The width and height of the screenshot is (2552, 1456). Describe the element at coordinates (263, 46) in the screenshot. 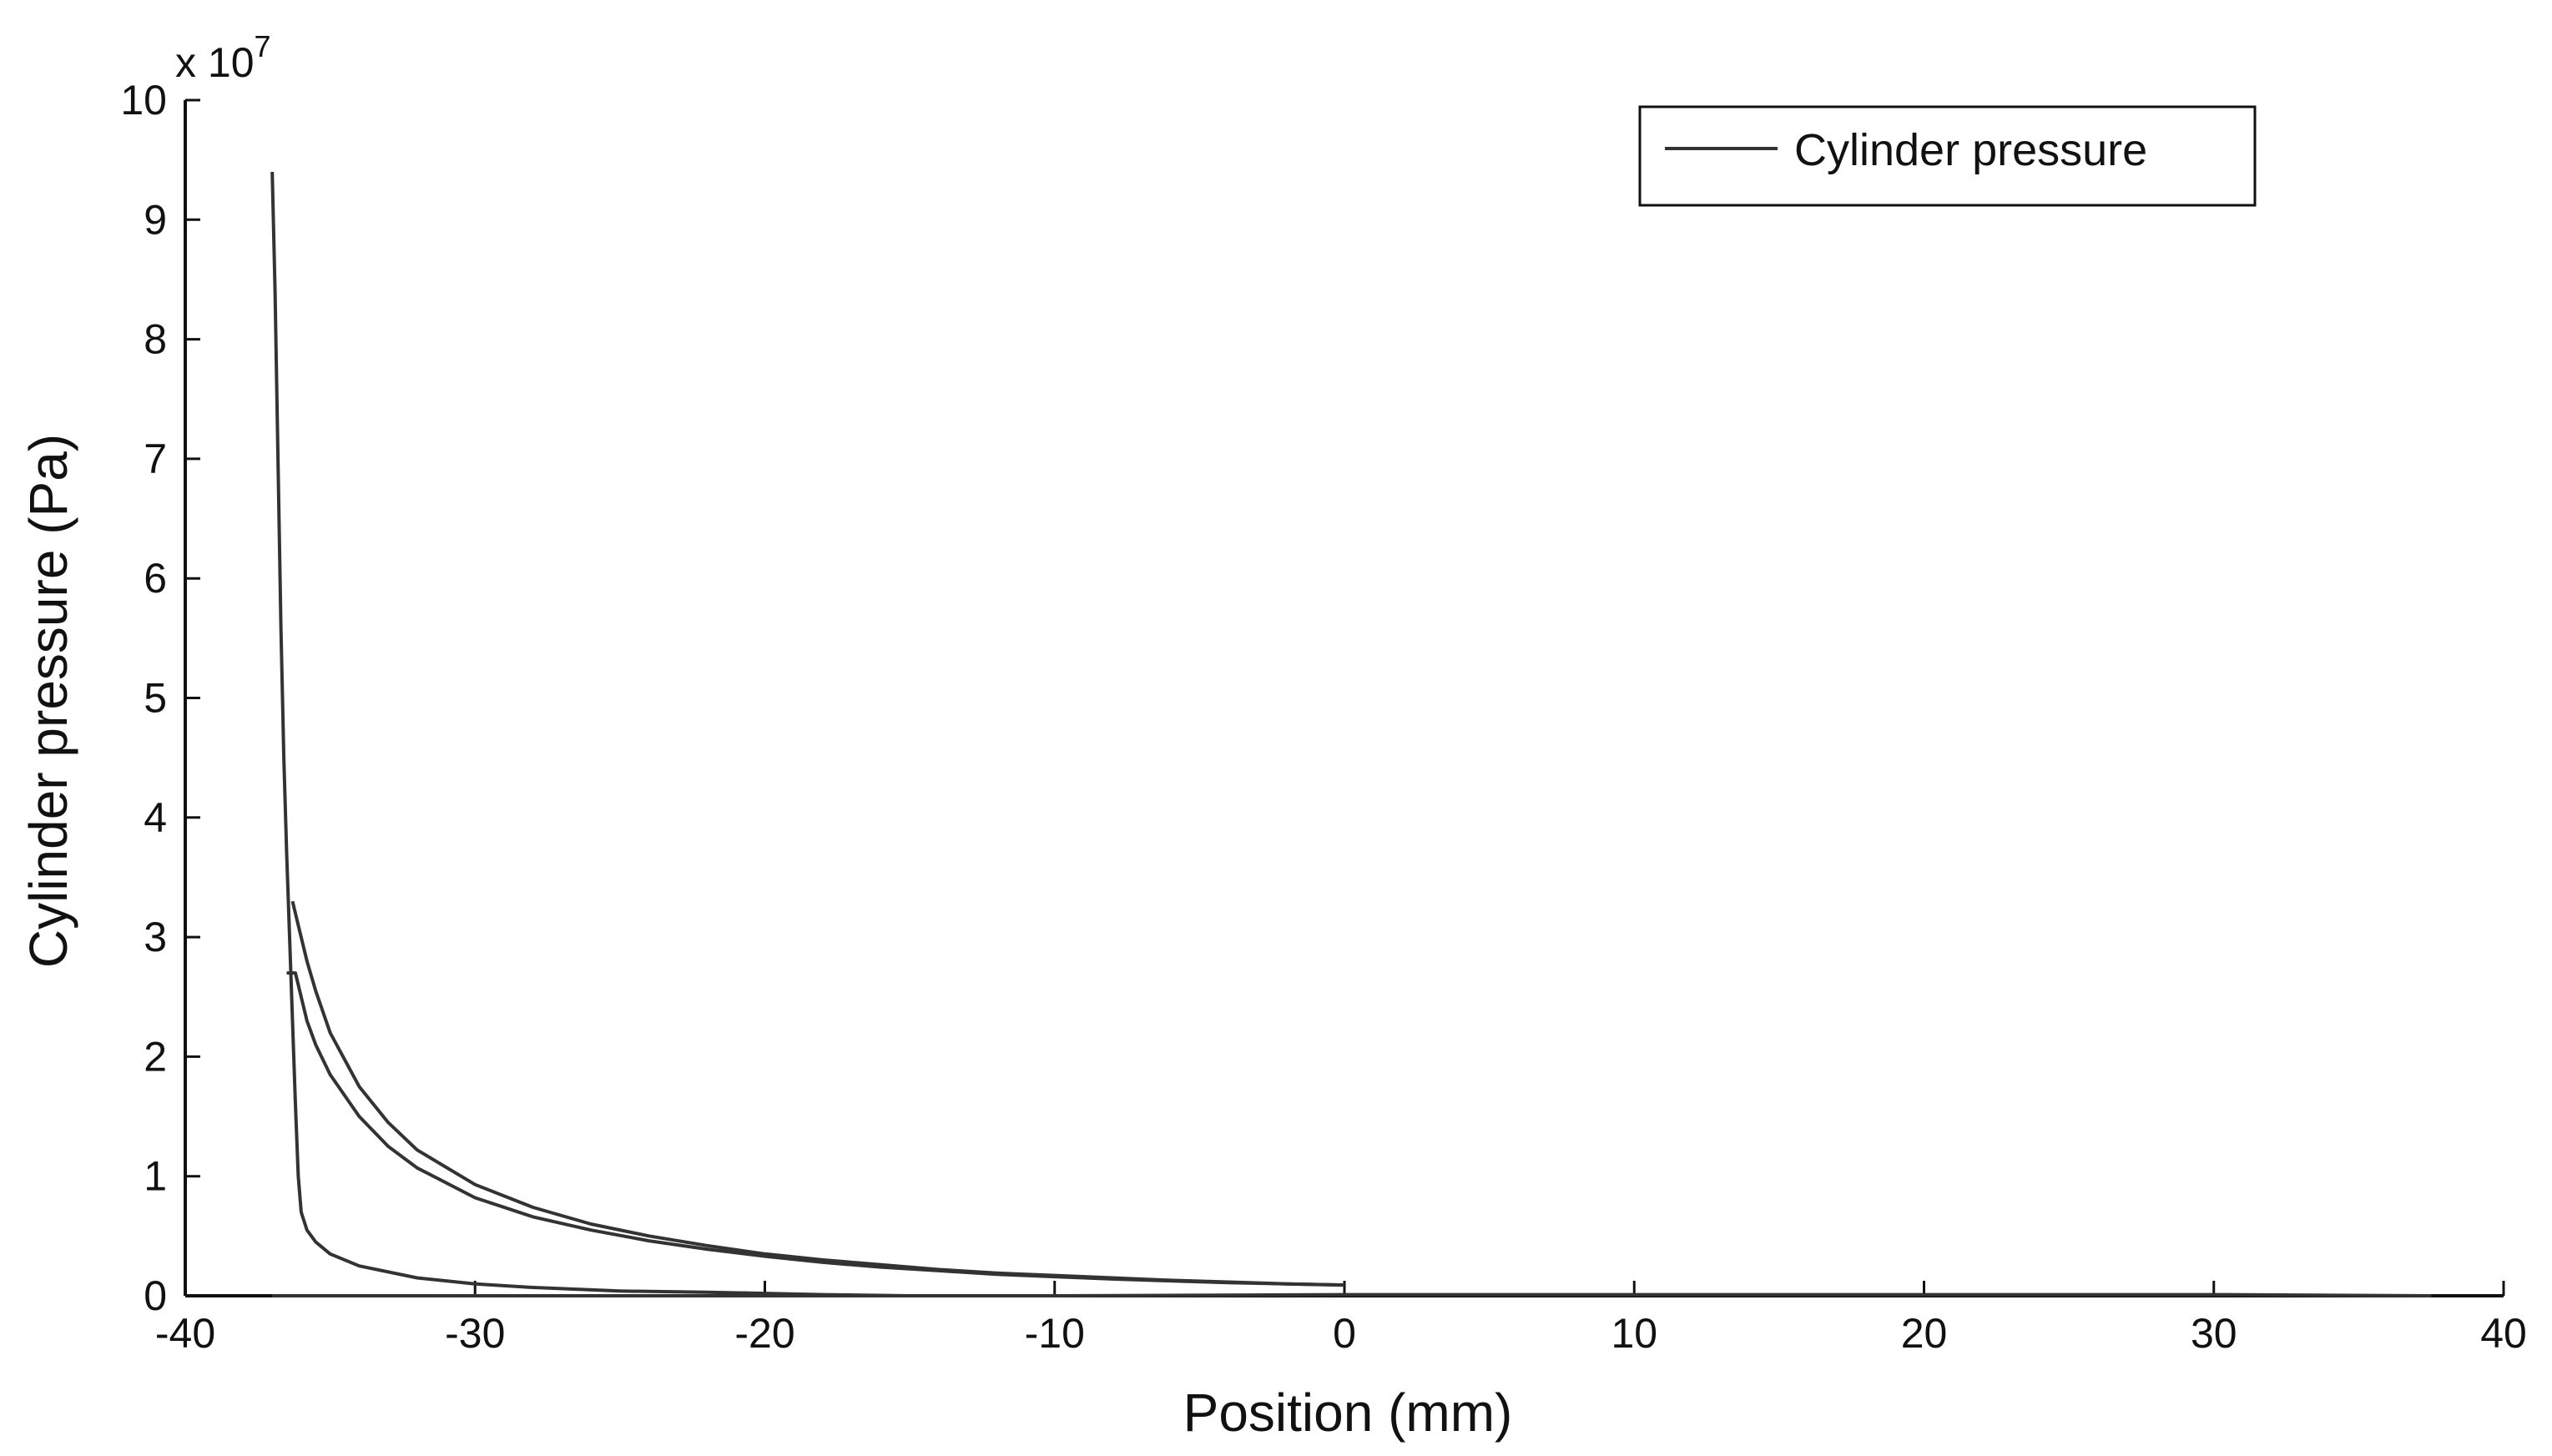

I see `y-exponent-power: 7` at that location.